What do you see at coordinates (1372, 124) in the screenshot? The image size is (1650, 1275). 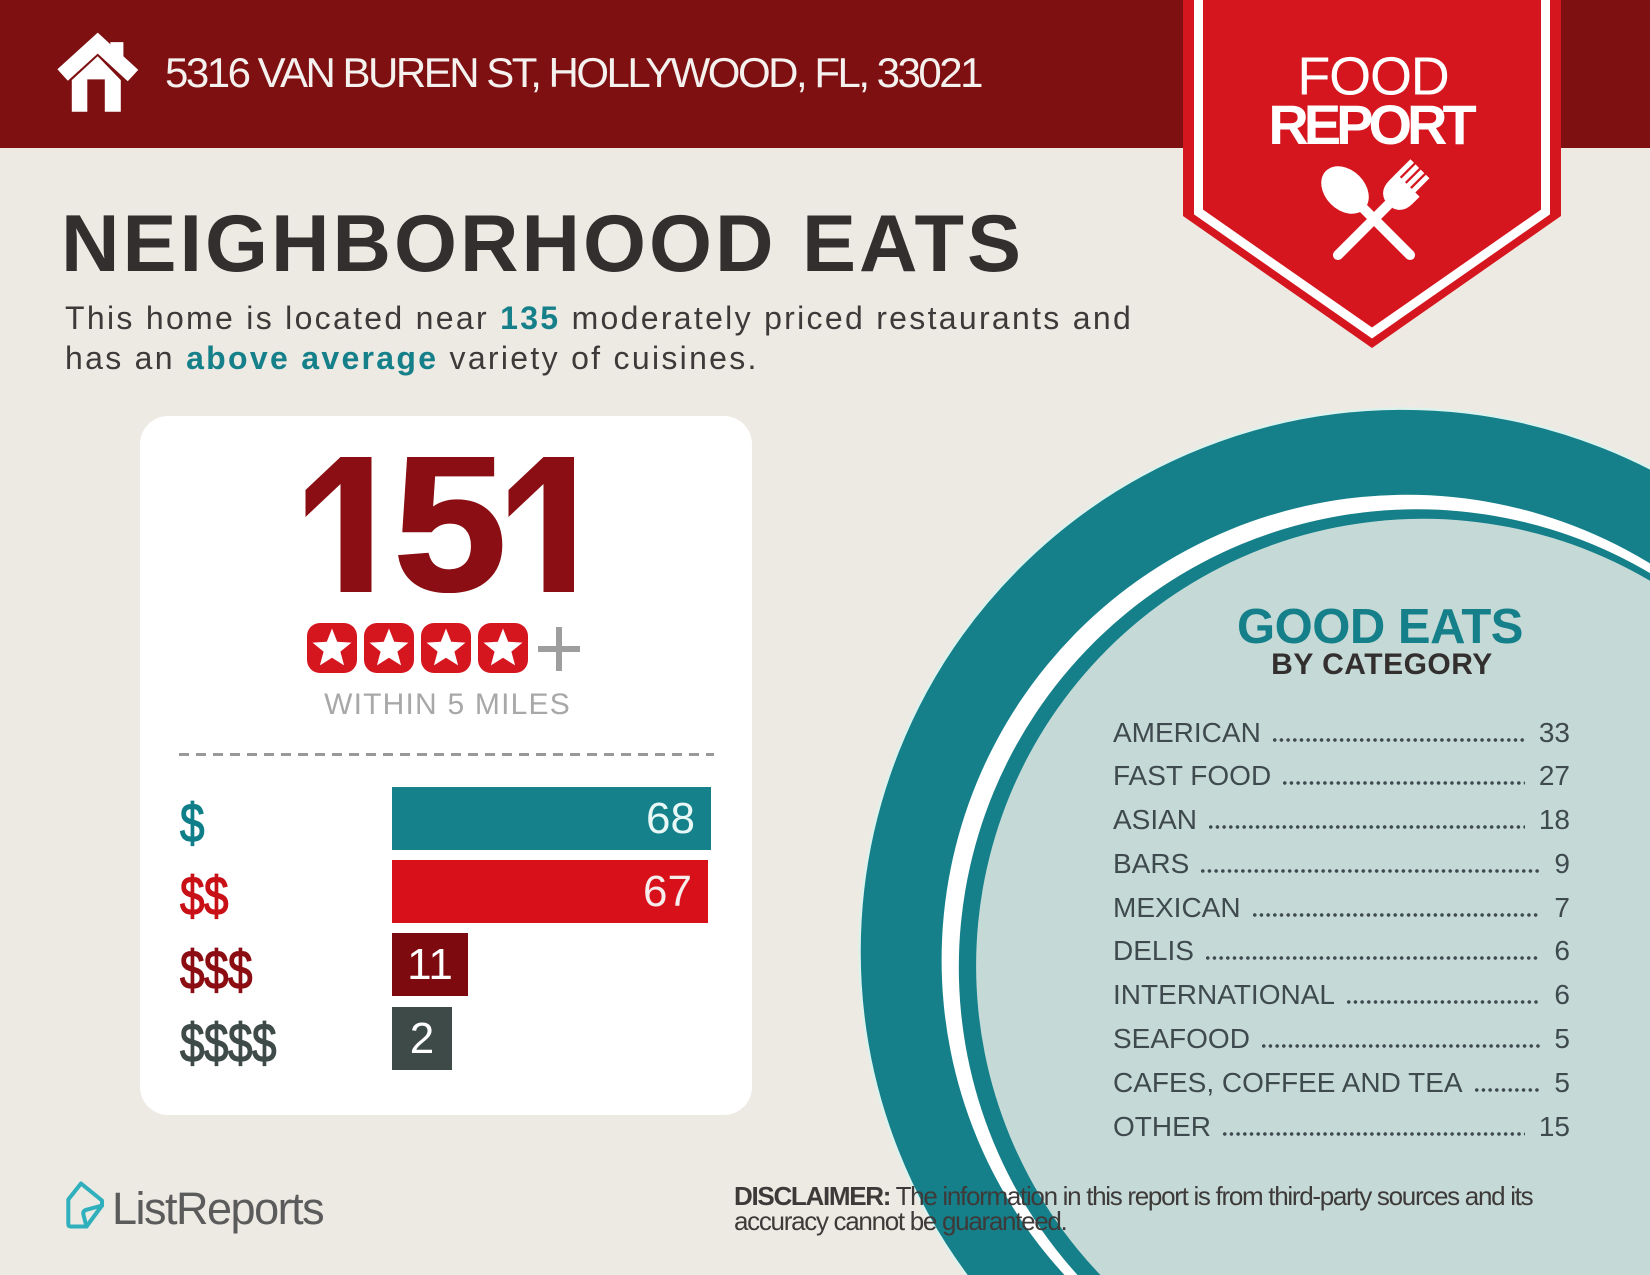 I see `svg-text: REPORT` at bounding box center [1372, 124].